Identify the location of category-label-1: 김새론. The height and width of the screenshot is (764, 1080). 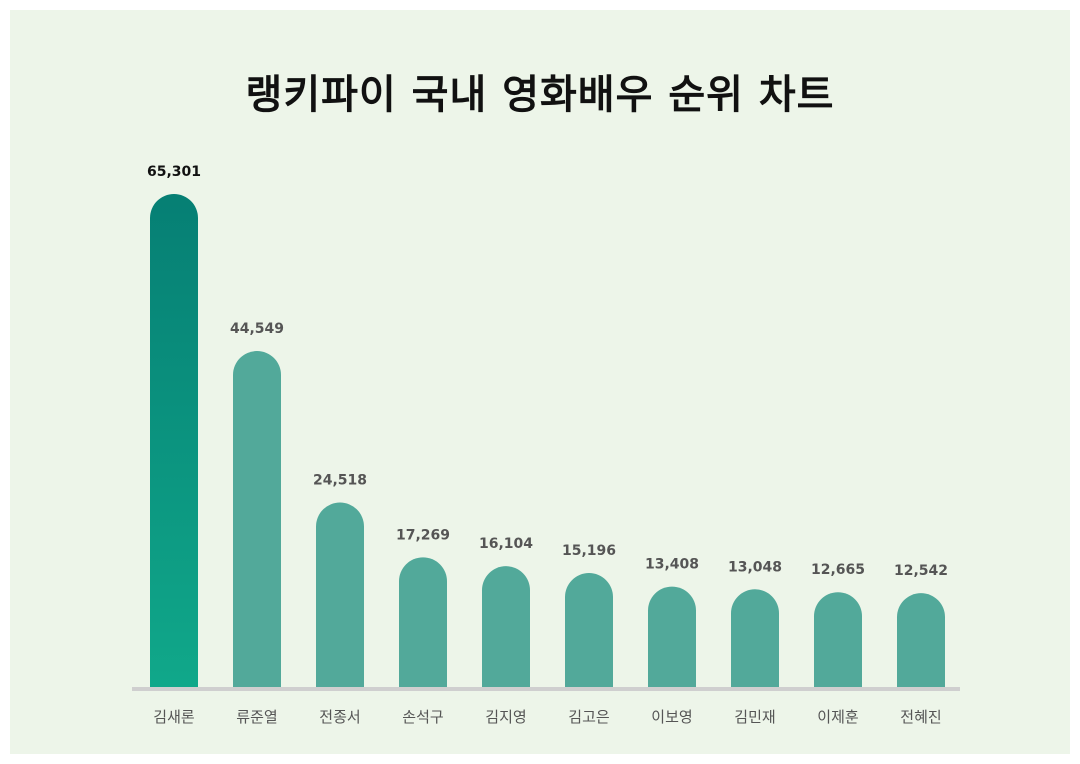
(174, 717).